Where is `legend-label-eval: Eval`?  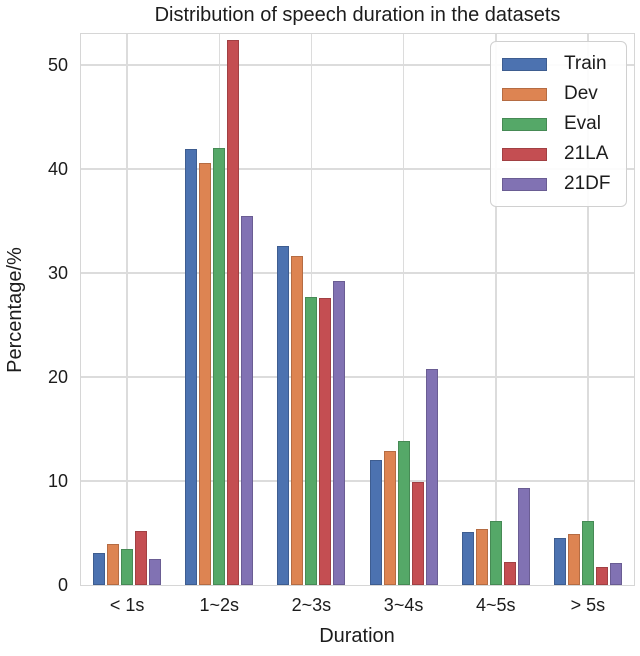 legend-label-eval: Eval is located at coordinates (582, 123).